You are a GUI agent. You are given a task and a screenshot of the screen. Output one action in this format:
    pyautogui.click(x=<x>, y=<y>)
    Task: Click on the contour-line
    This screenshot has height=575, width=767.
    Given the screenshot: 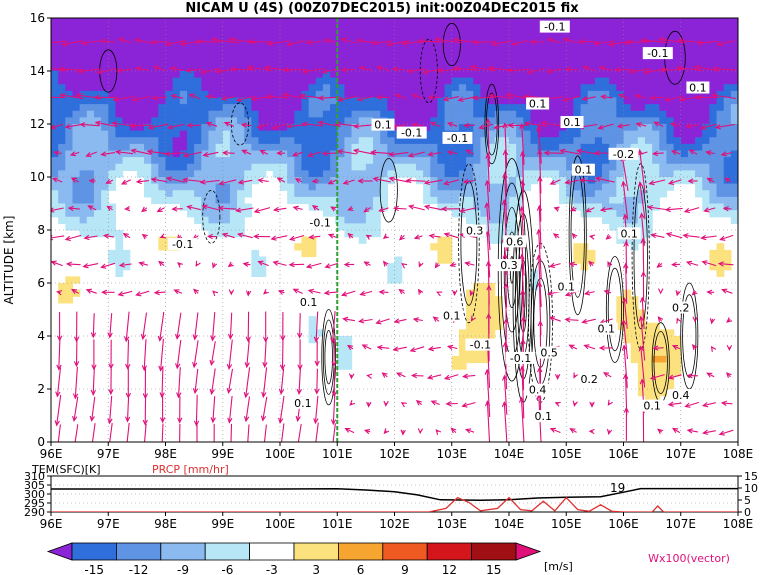 What is the action you would take?
    pyautogui.click(x=329, y=357)
    